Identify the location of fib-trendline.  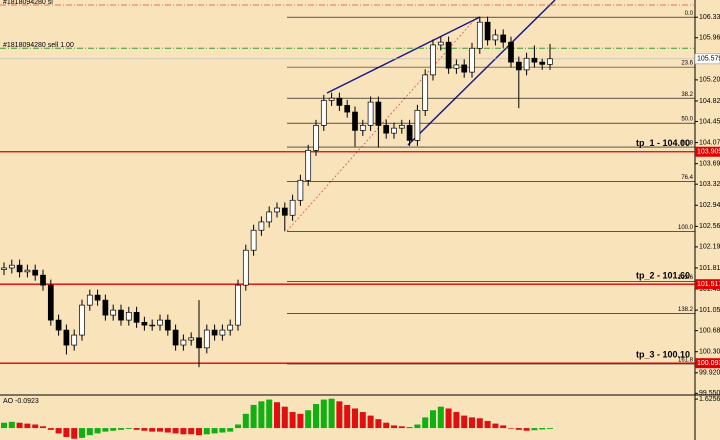
(381, 124).